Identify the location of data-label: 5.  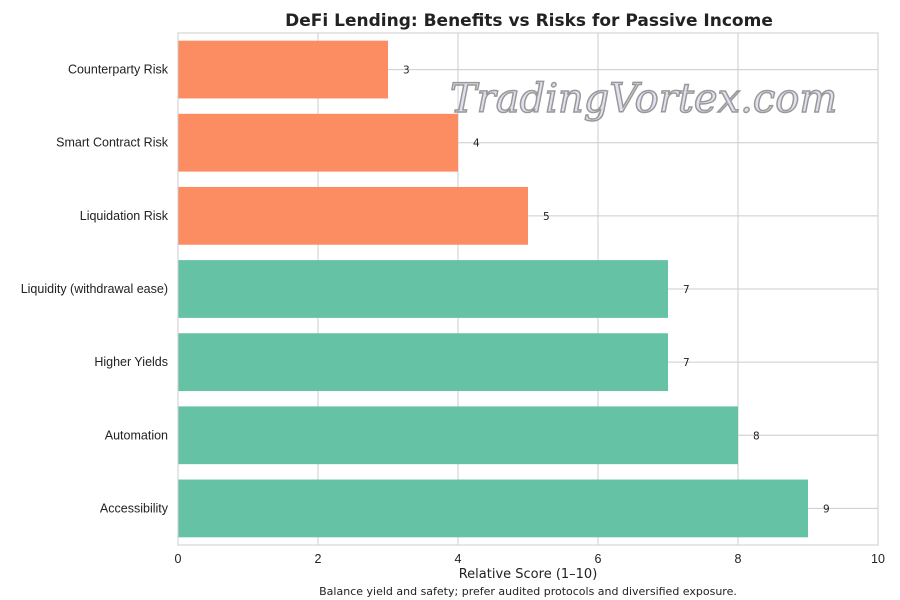
(546, 217).